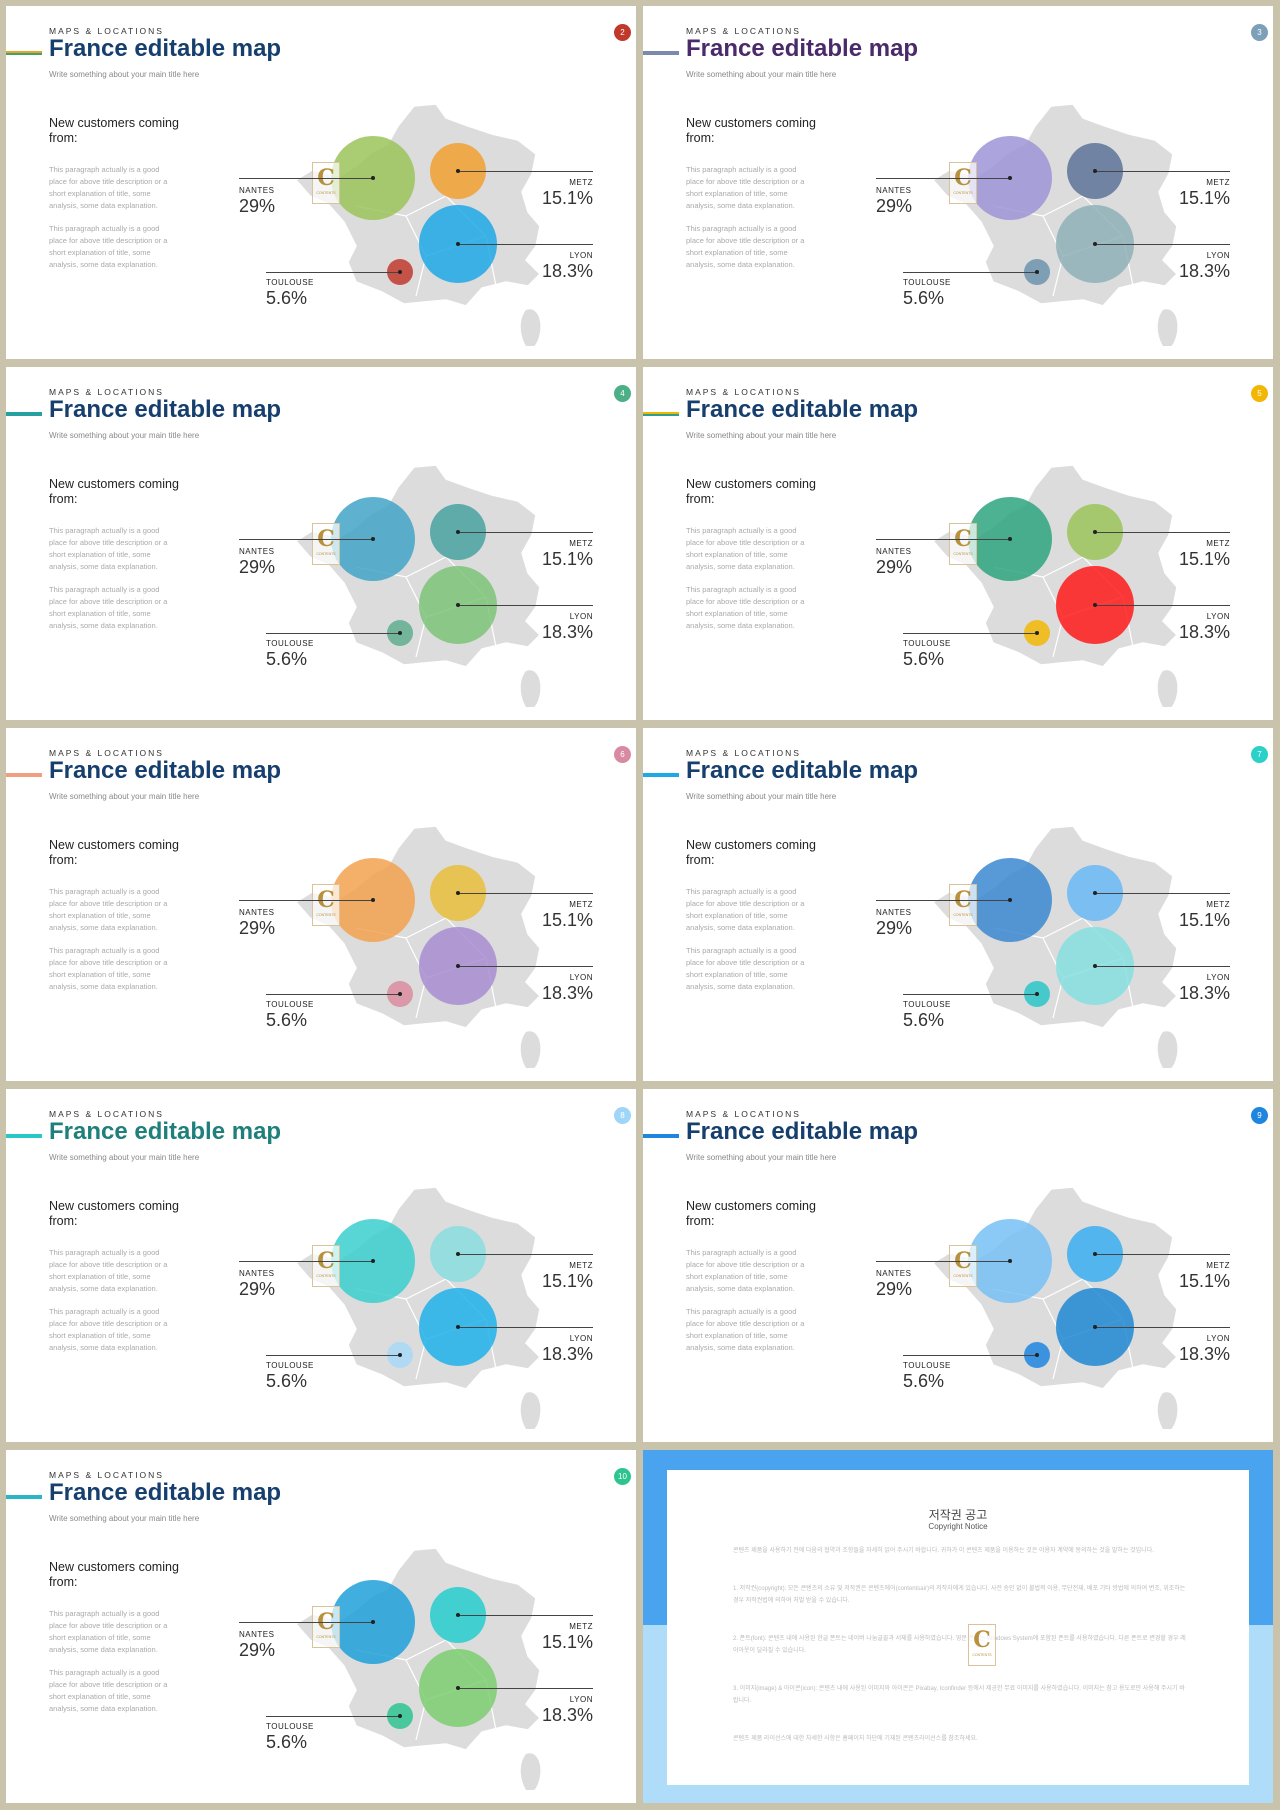 This screenshot has width=1280, height=1810. What do you see at coordinates (1259, 32) in the screenshot?
I see `page-number-badge: 3` at bounding box center [1259, 32].